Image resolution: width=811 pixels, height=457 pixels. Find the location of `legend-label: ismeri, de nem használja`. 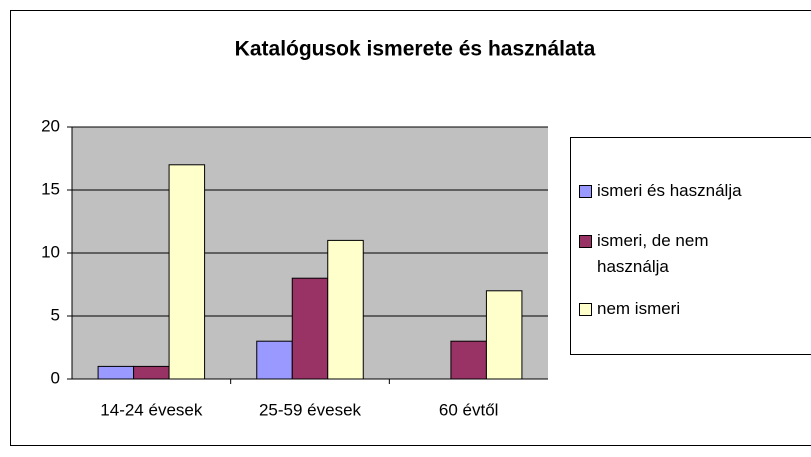

legend-label: ismeri, de nem használja is located at coordinates (653, 253).